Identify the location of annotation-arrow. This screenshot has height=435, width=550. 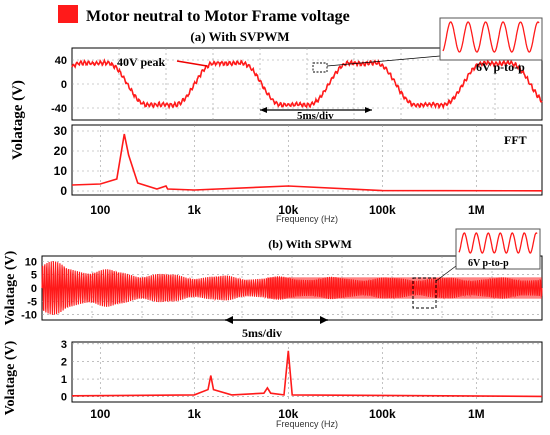
(192, 63).